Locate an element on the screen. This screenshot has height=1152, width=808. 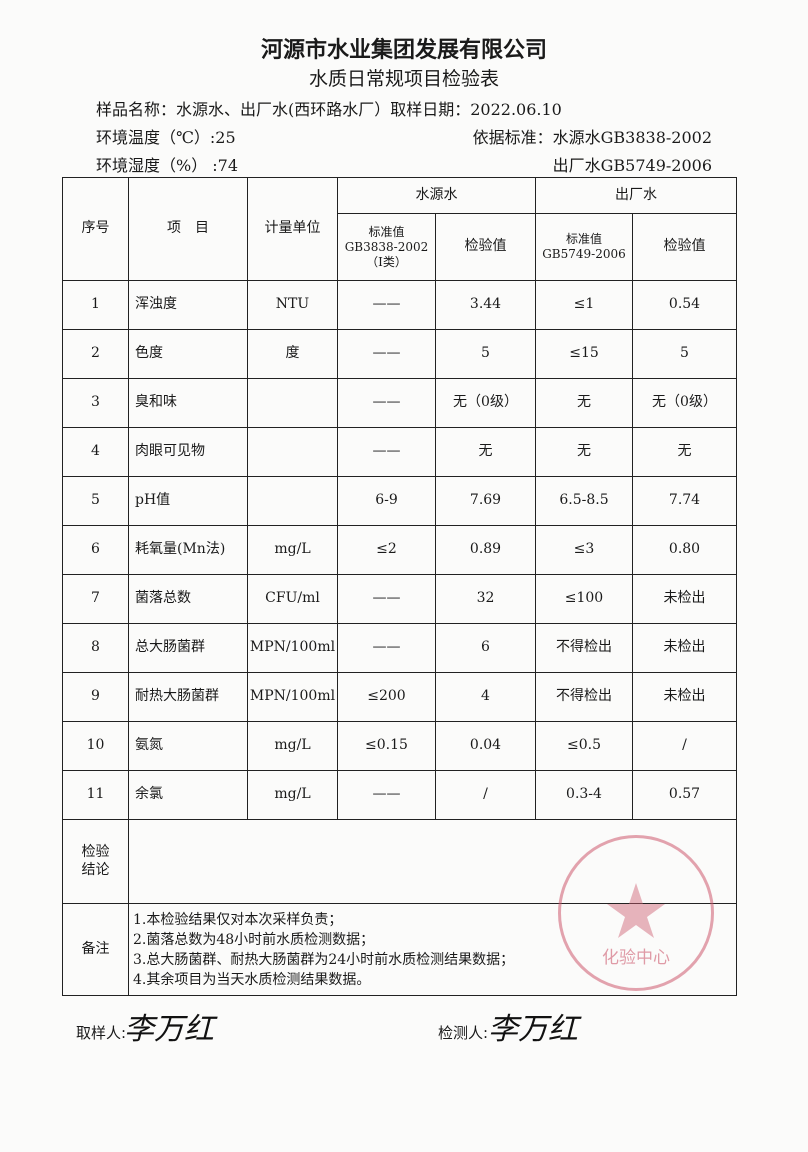
header-source-std: 标准值 GB3838-2002 （Ⅰ类） is located at coordinates (386, 247).